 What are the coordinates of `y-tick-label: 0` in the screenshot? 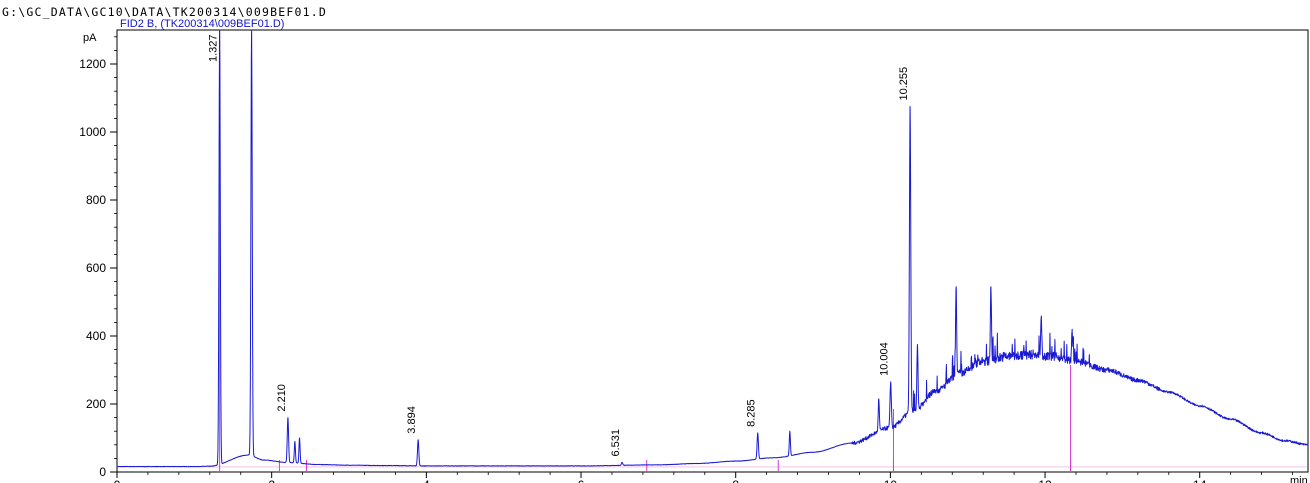 It's located at (102, 472).